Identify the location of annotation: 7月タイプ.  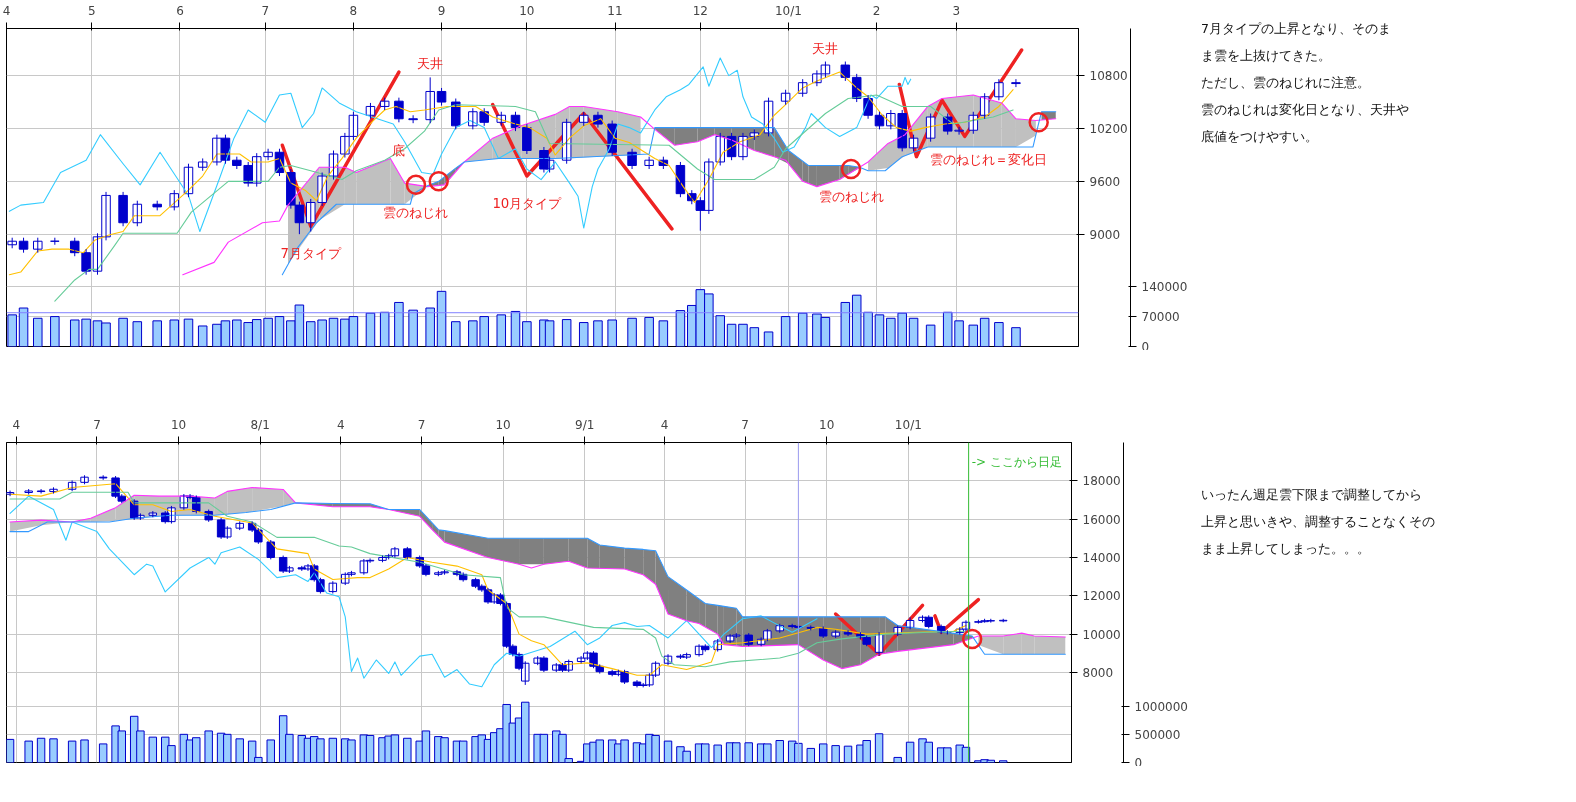
(311, 254).